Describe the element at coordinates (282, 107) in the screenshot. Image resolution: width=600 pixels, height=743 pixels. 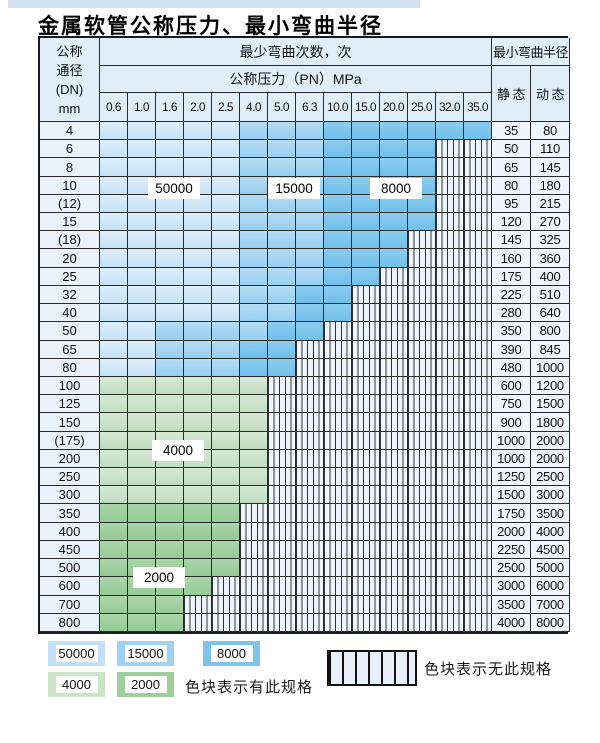
I see `pressure-col-header: 5.0` at that location.